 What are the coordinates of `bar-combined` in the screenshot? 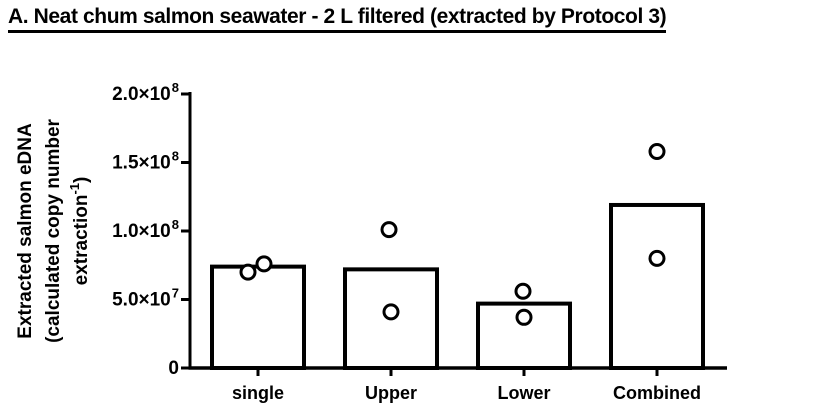 It's located at (657, 286).